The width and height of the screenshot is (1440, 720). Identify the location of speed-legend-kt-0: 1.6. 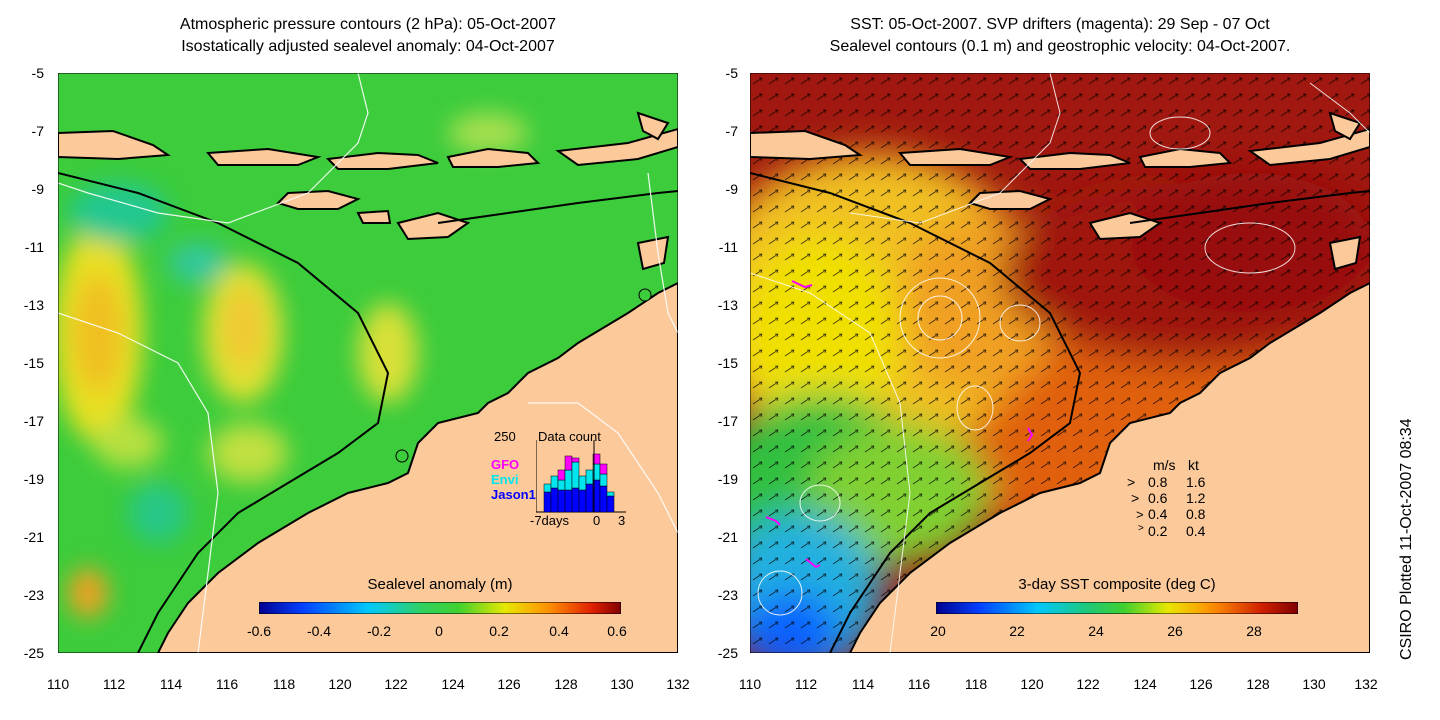
(1196, 482).